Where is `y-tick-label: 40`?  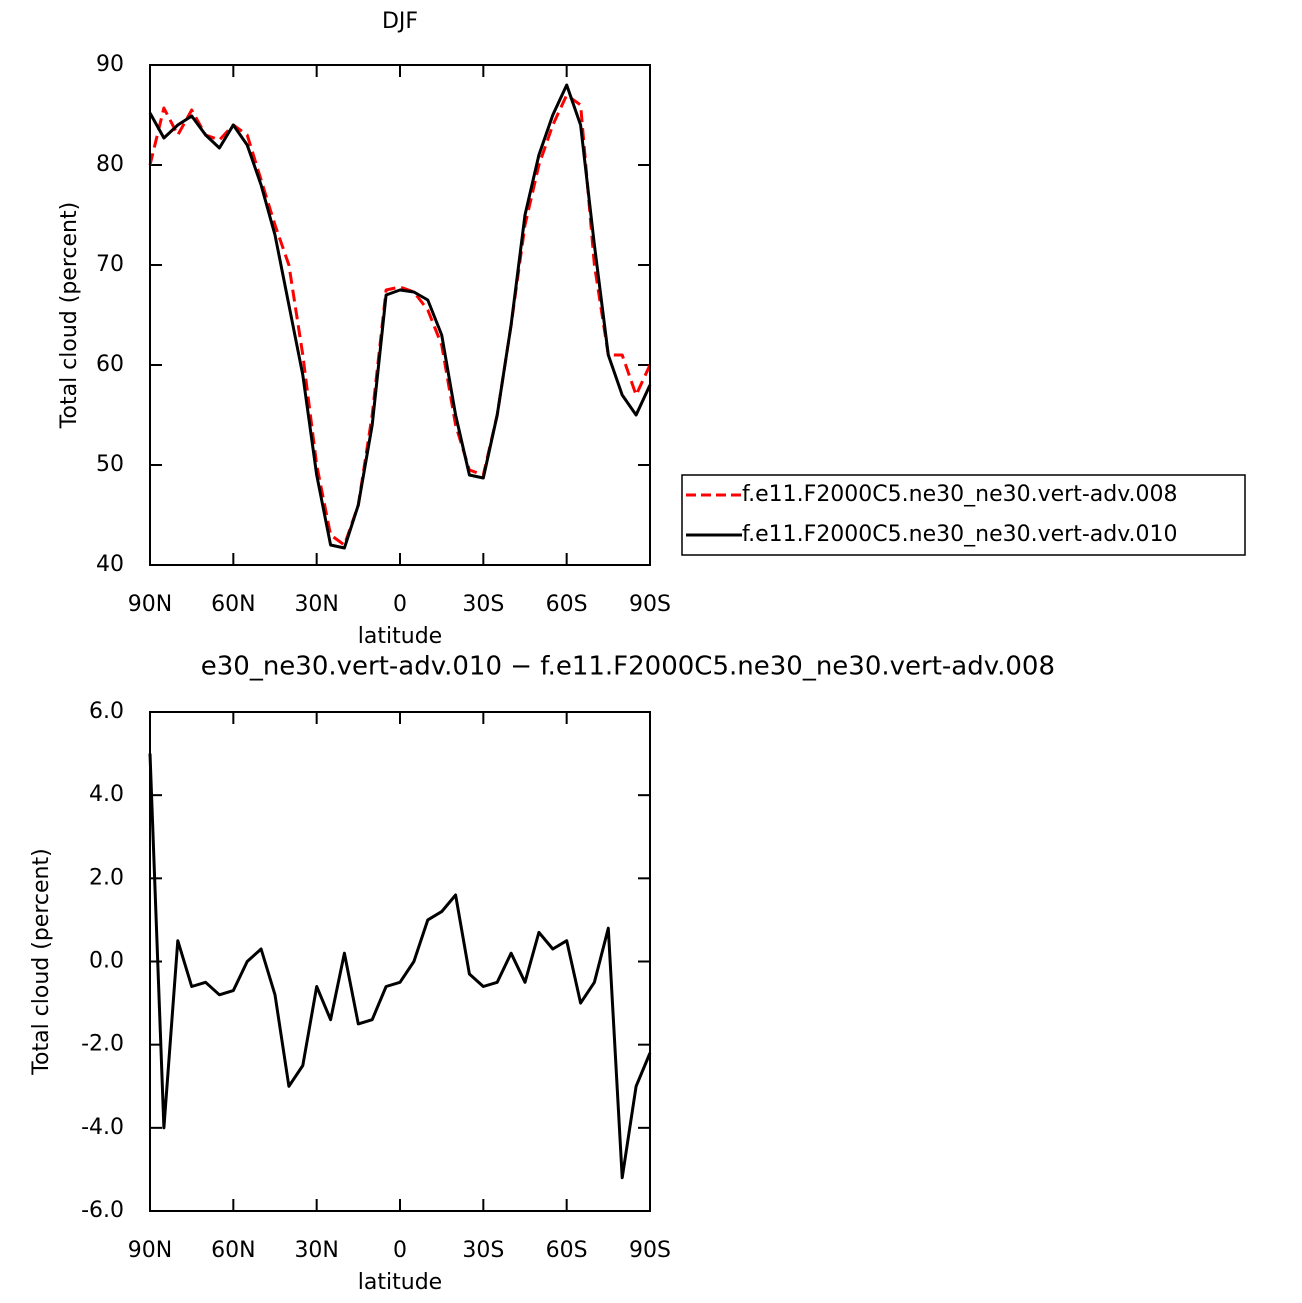
y-tick-label: 40 is located at coordinates (110, 564).